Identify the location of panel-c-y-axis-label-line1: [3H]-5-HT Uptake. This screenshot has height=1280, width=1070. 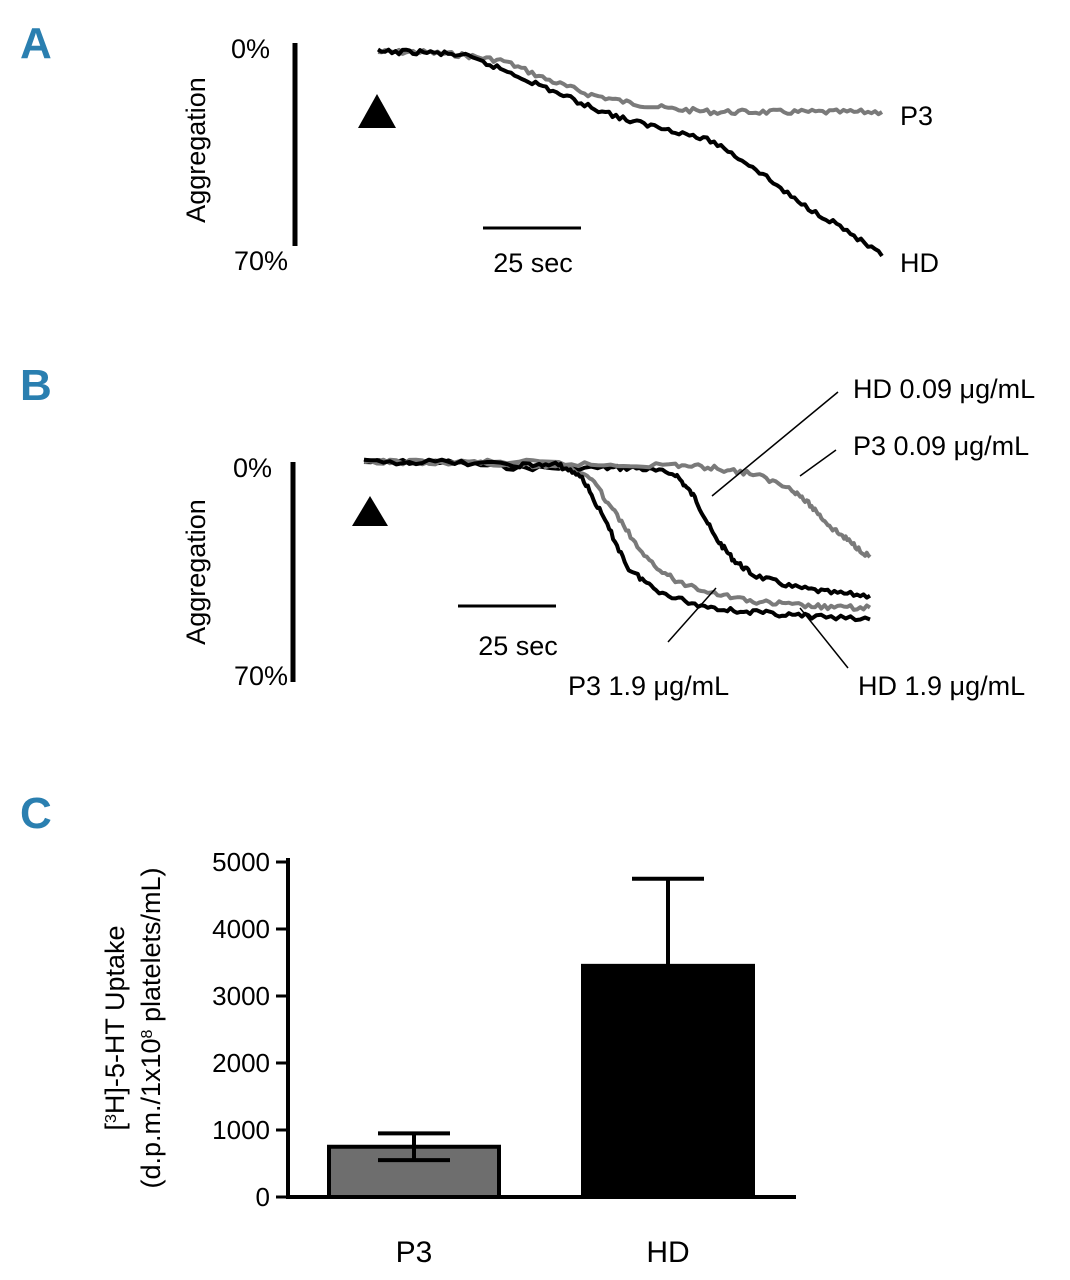
(115, 1028).